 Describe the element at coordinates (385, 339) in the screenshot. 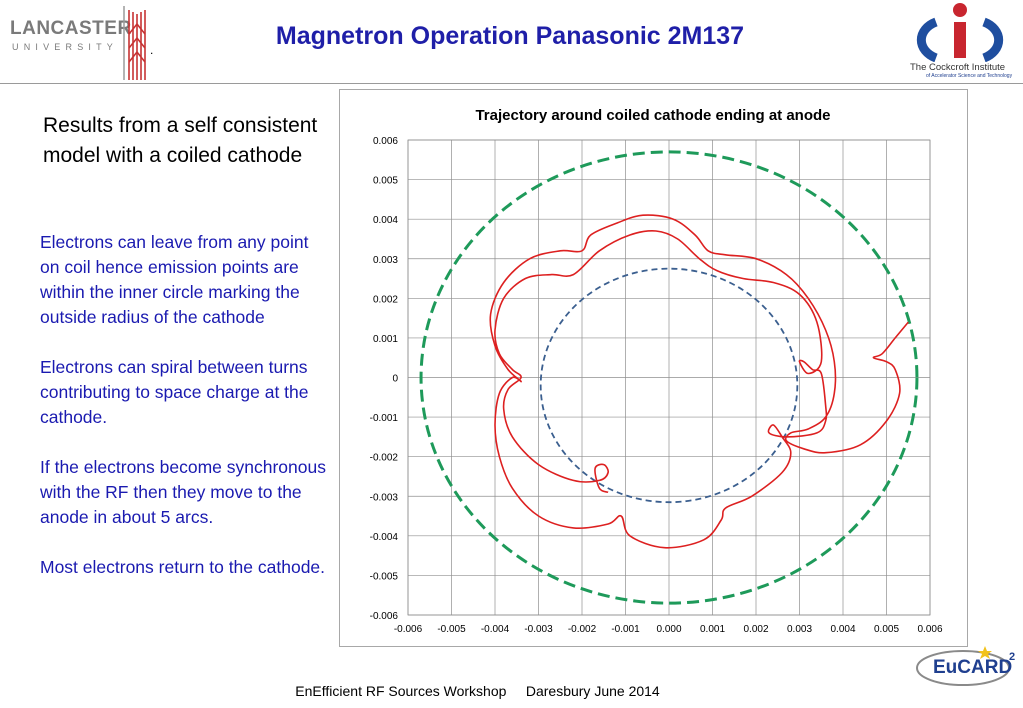

I see `y-tick-label: 0.001` at that location.